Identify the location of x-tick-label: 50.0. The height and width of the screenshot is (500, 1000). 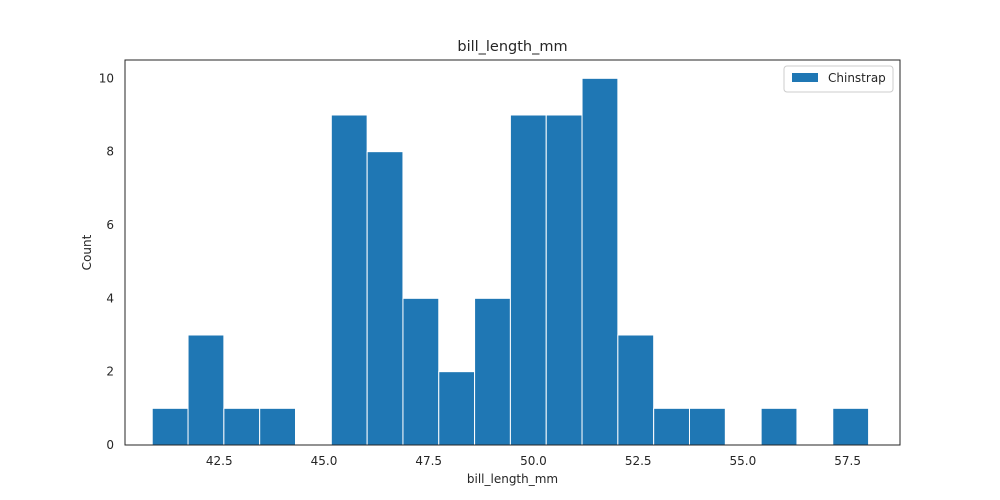
(533, 461).